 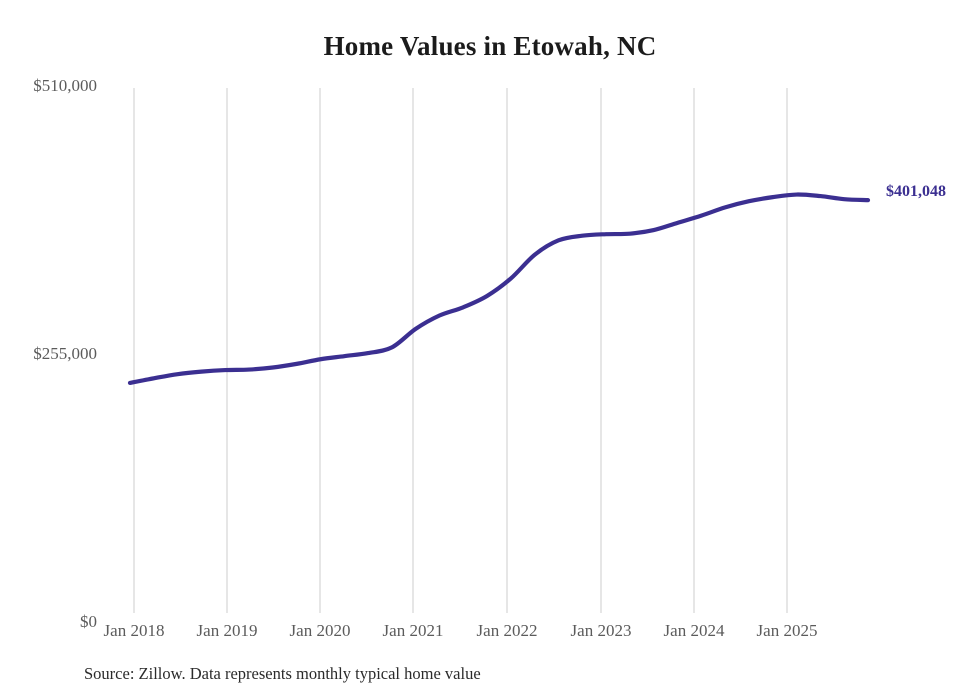 What do you see at coordinates (134, 630) in the screenshot?
I see `x-axis-tick-label: Jan 2018` at bounding box center [134, 630].